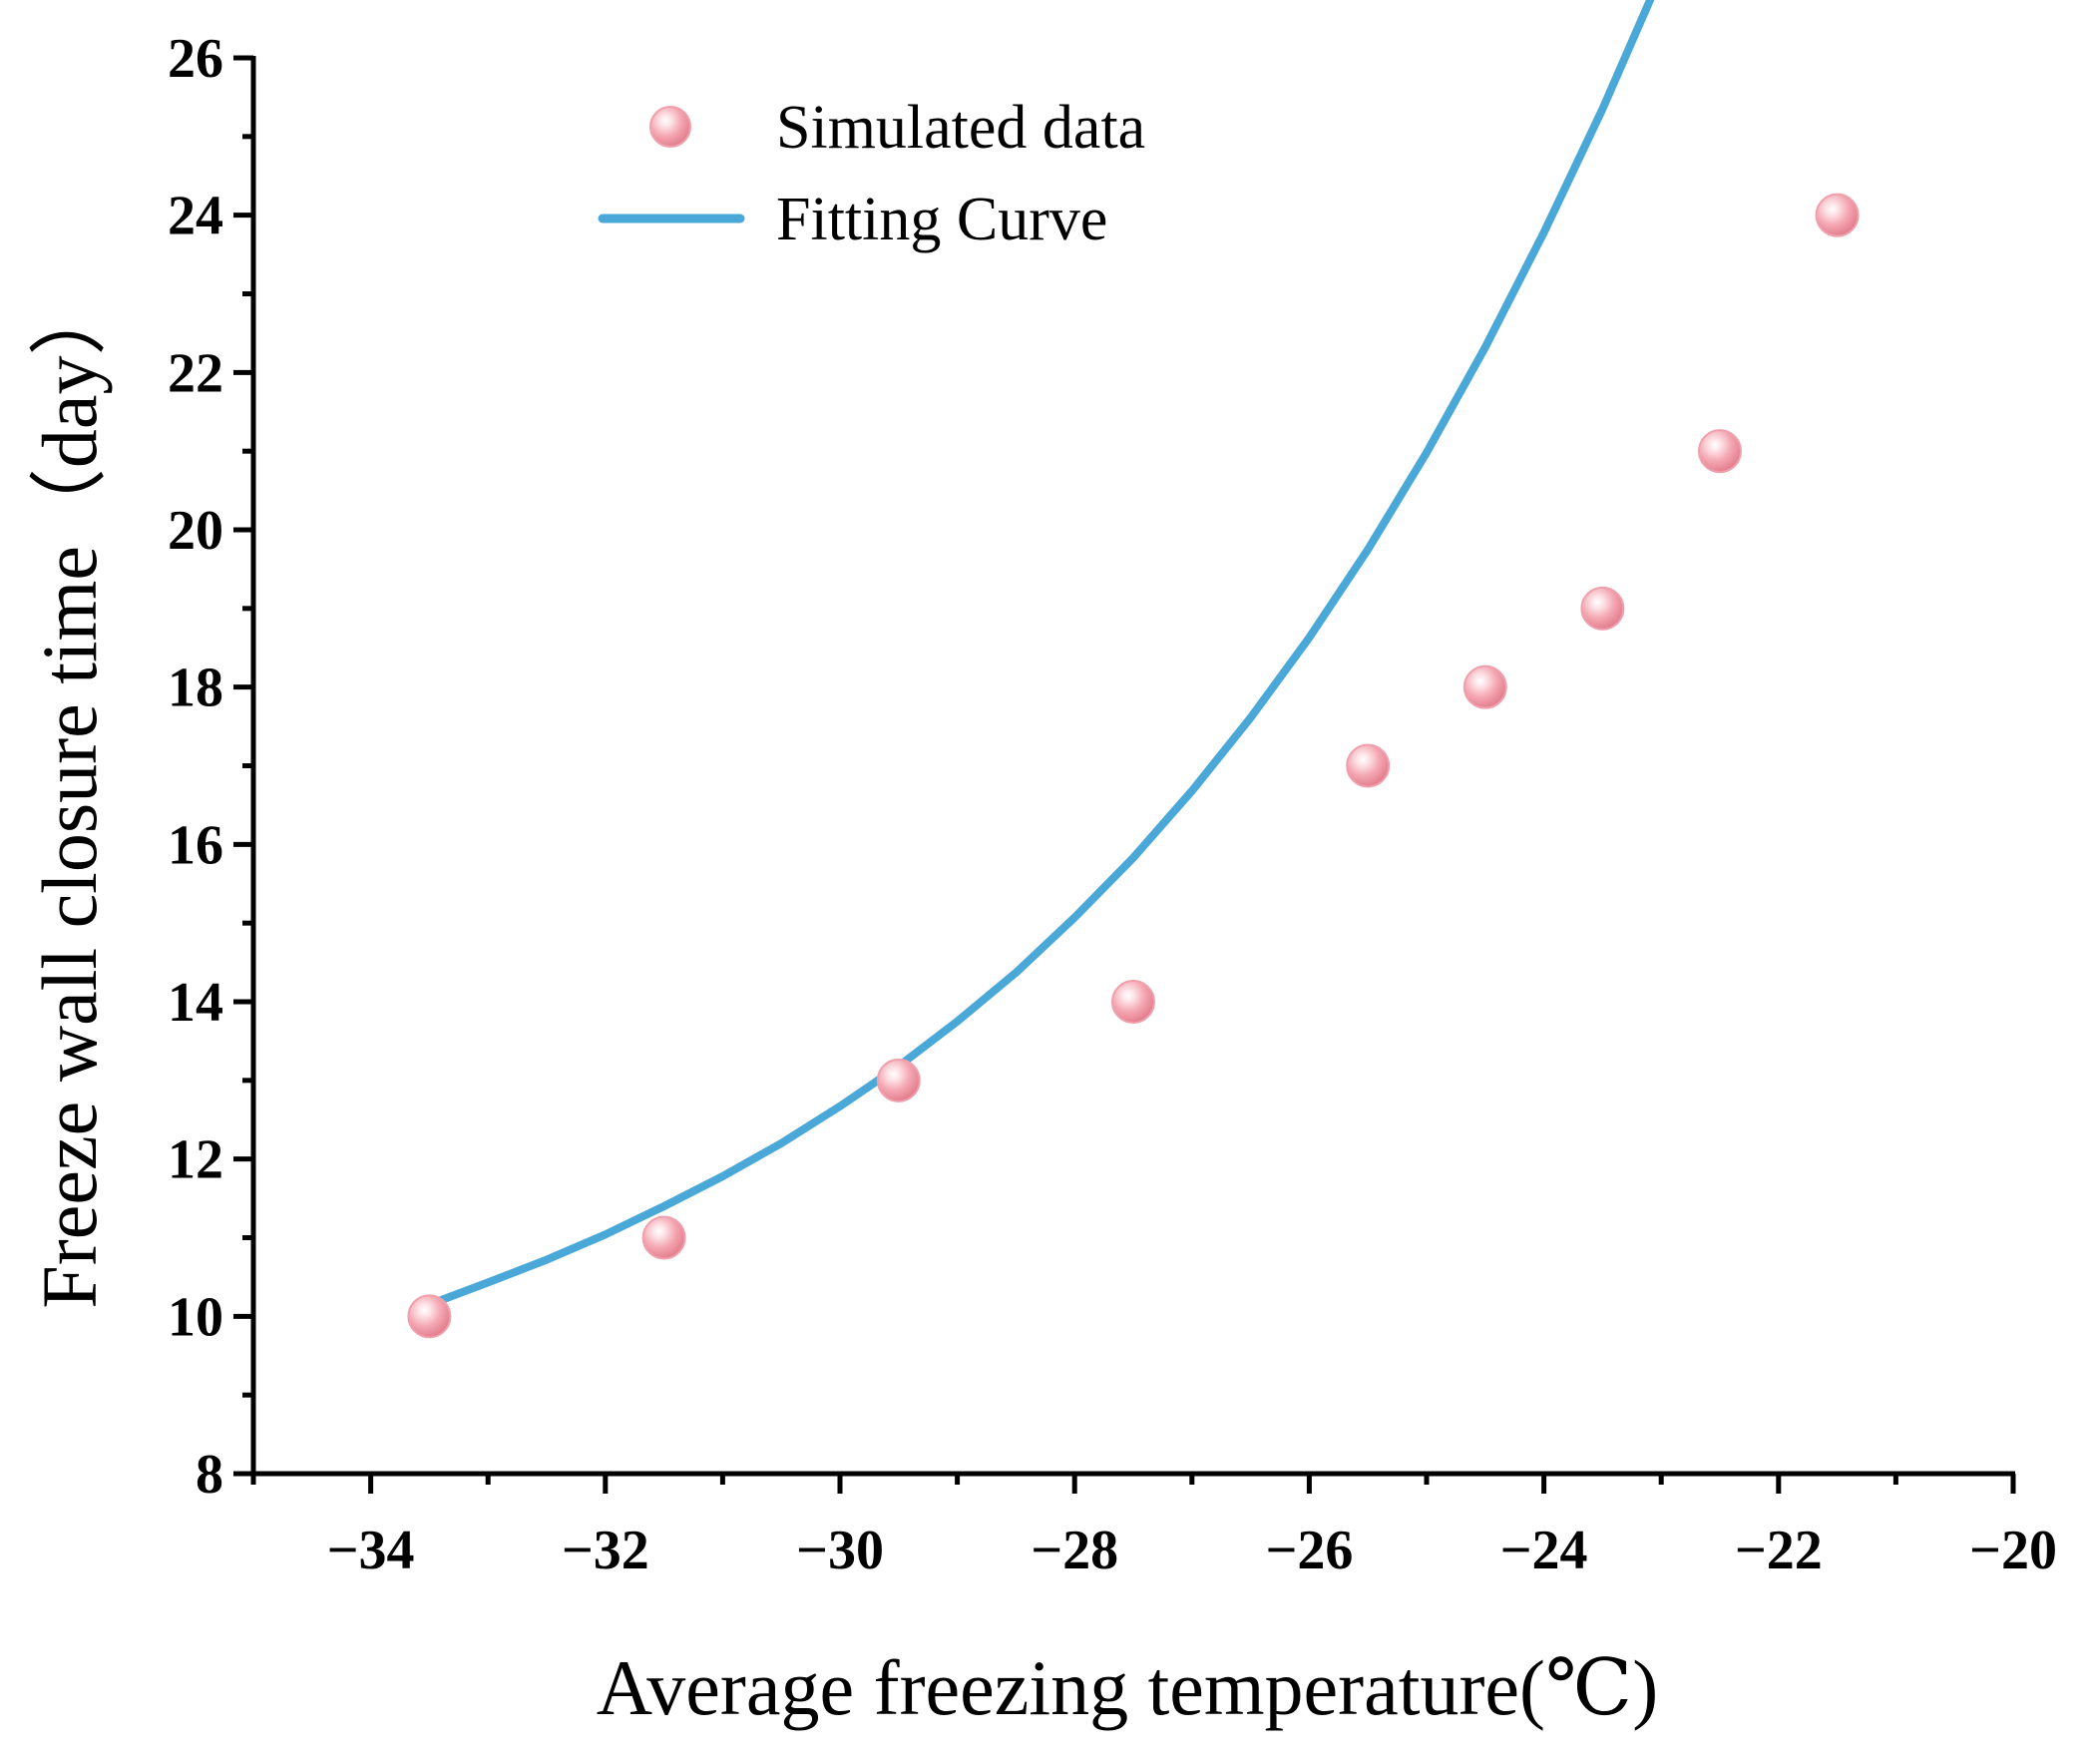  Describe the element at coordinates (195, 59) in the screenshot. I see `y-tick-label: 26` at that location.